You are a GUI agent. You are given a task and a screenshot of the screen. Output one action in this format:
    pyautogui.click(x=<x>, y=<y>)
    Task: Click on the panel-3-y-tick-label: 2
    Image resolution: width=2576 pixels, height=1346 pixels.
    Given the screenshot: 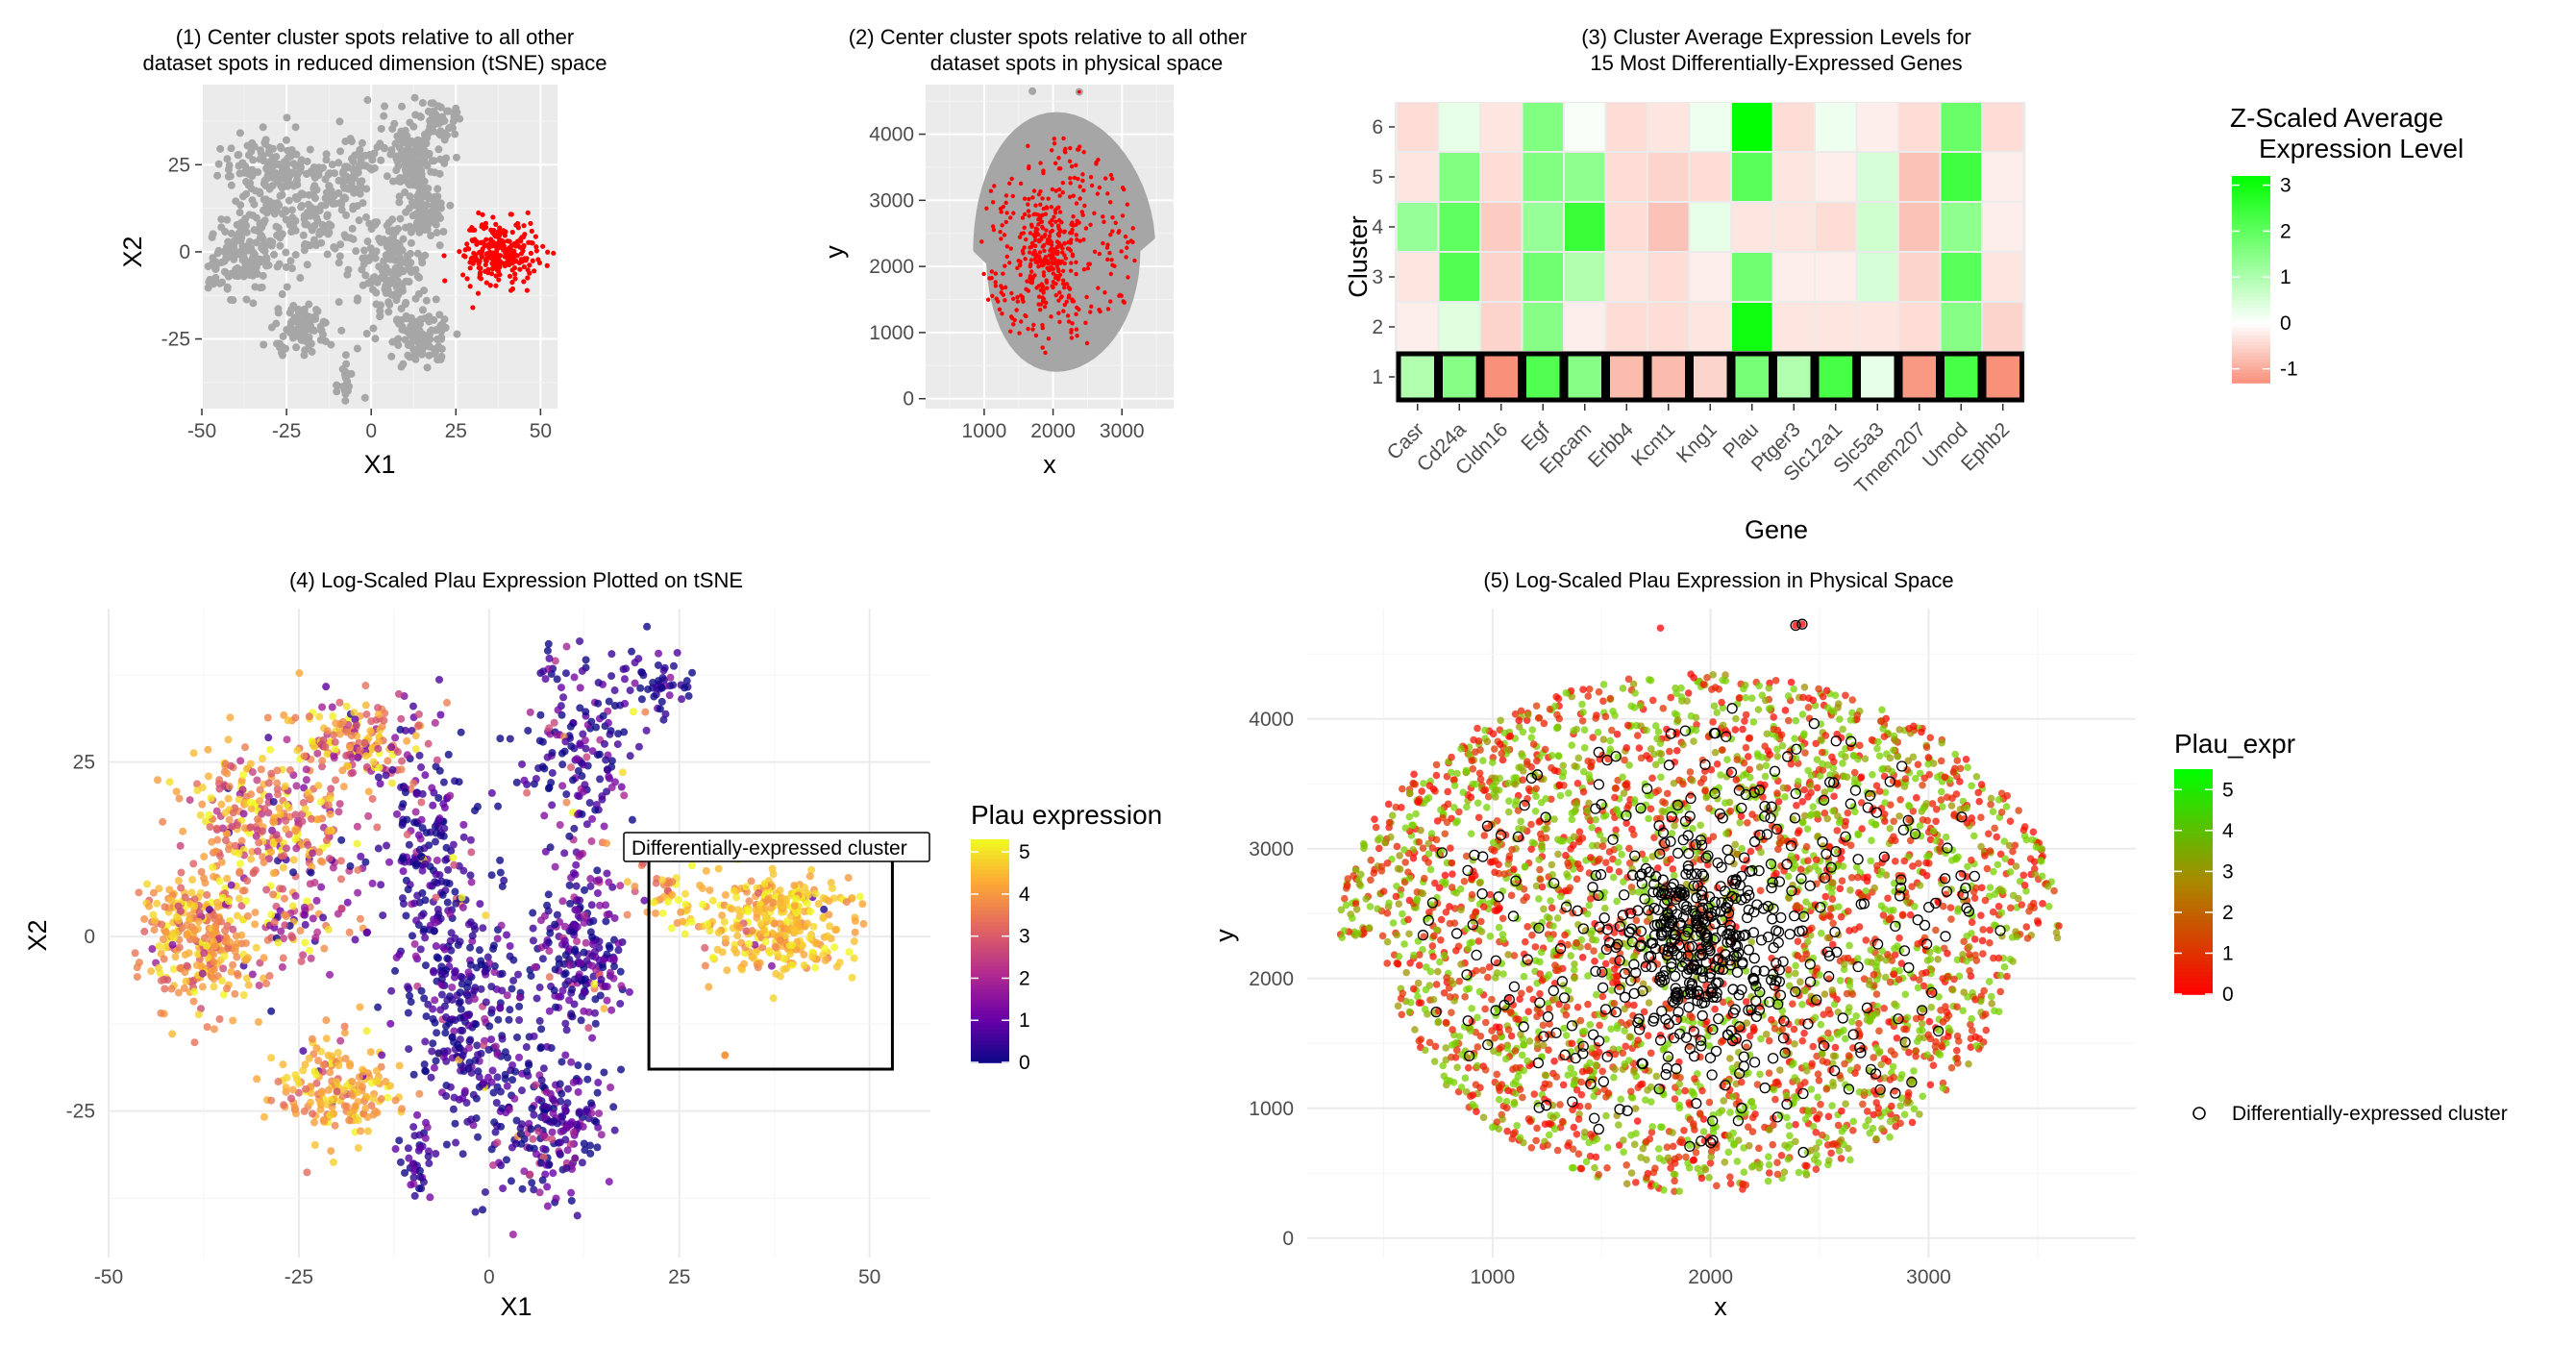 What is the action you would take?
    pyautogui.click(x=1377, y=327)
    